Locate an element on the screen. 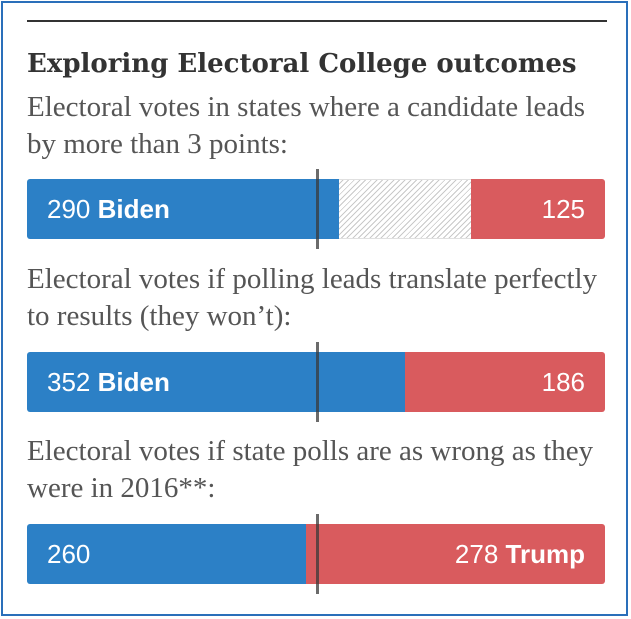  biden-label-1: 290 Biden is located at coordinates (108, 209).